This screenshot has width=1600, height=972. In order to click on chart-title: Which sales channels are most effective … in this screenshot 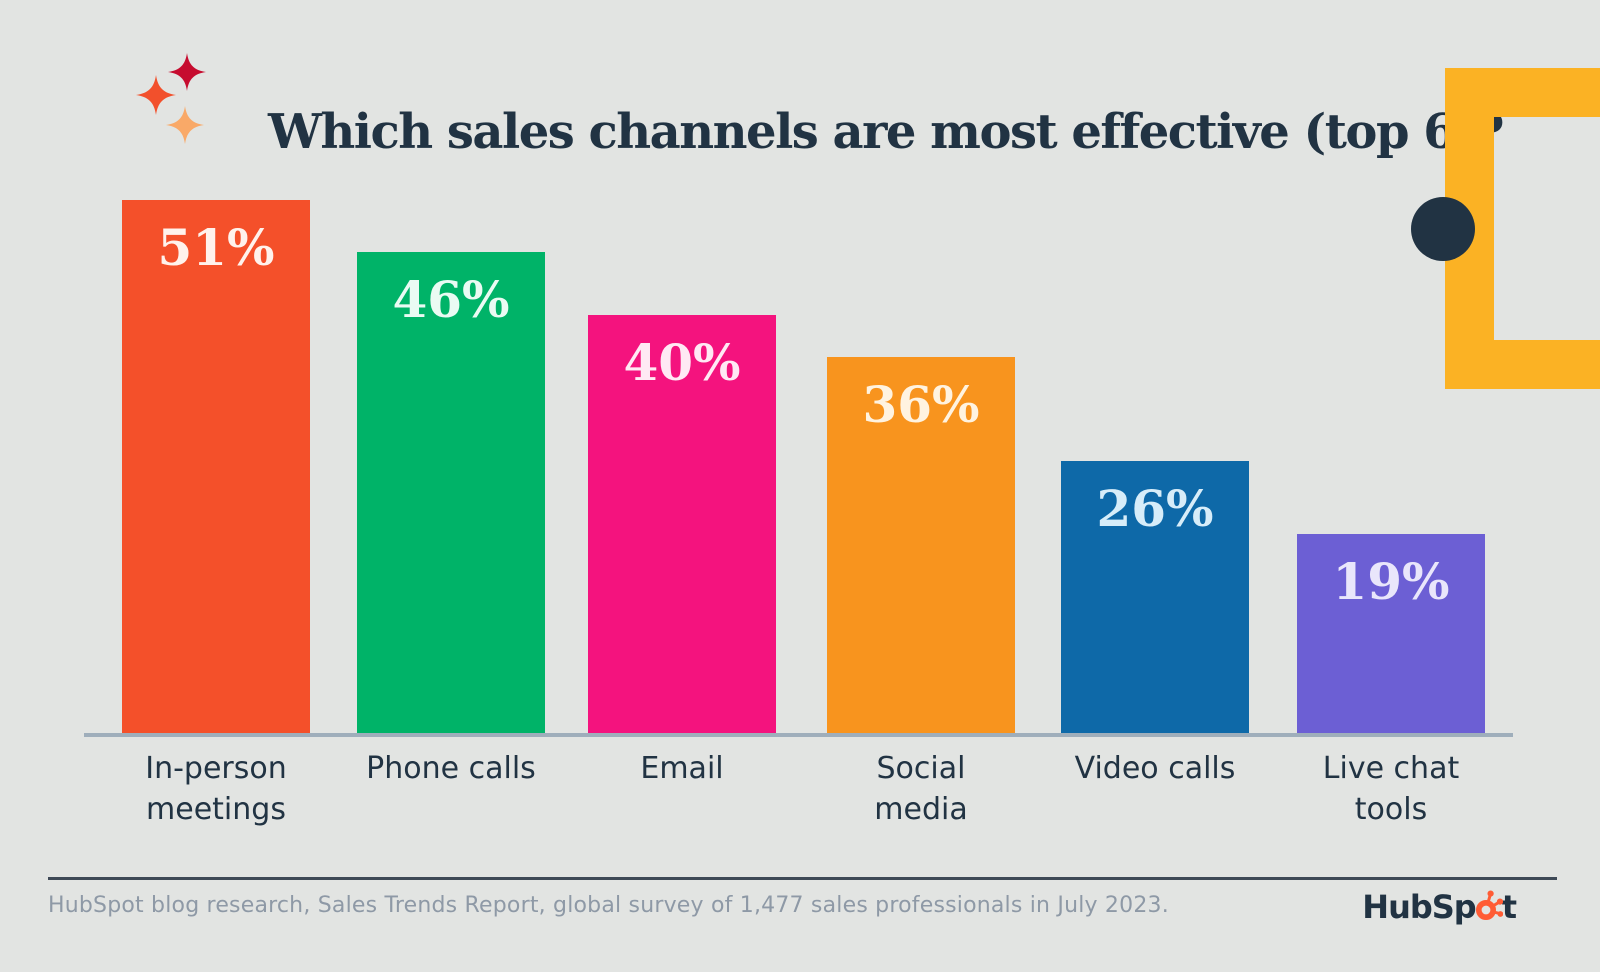, I will do `click(886, 132)`.